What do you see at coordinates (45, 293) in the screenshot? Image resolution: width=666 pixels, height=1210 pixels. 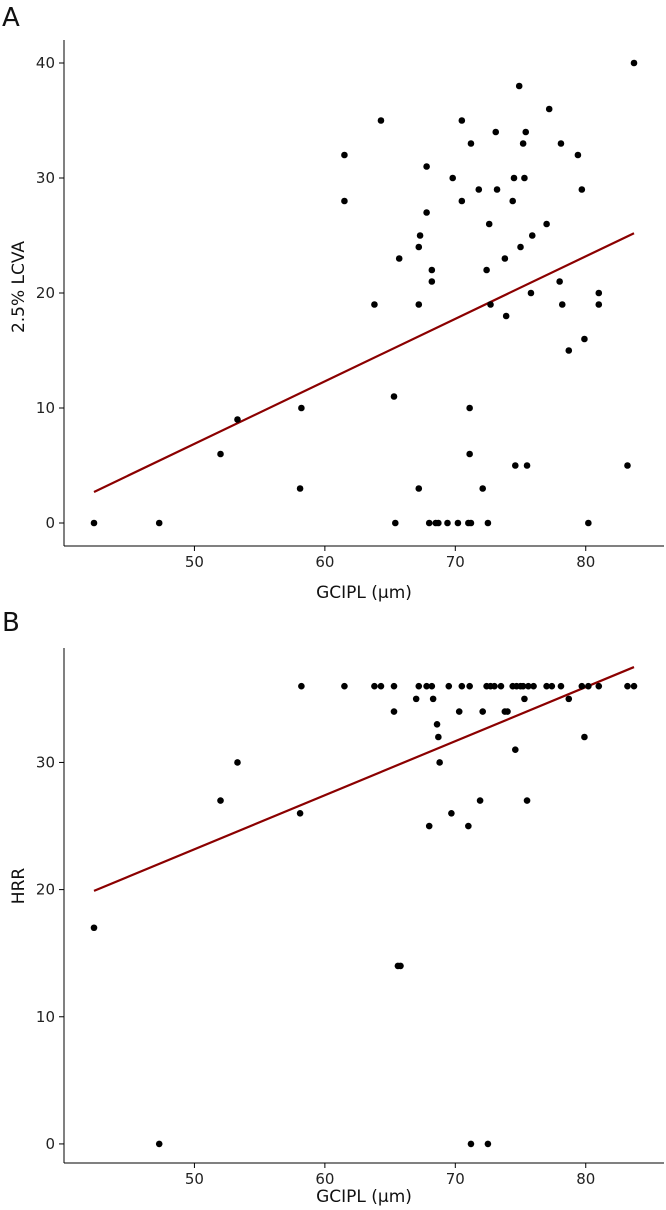 I see `panel-a-y-tick-label: 20` at bounding box center [45, 293].